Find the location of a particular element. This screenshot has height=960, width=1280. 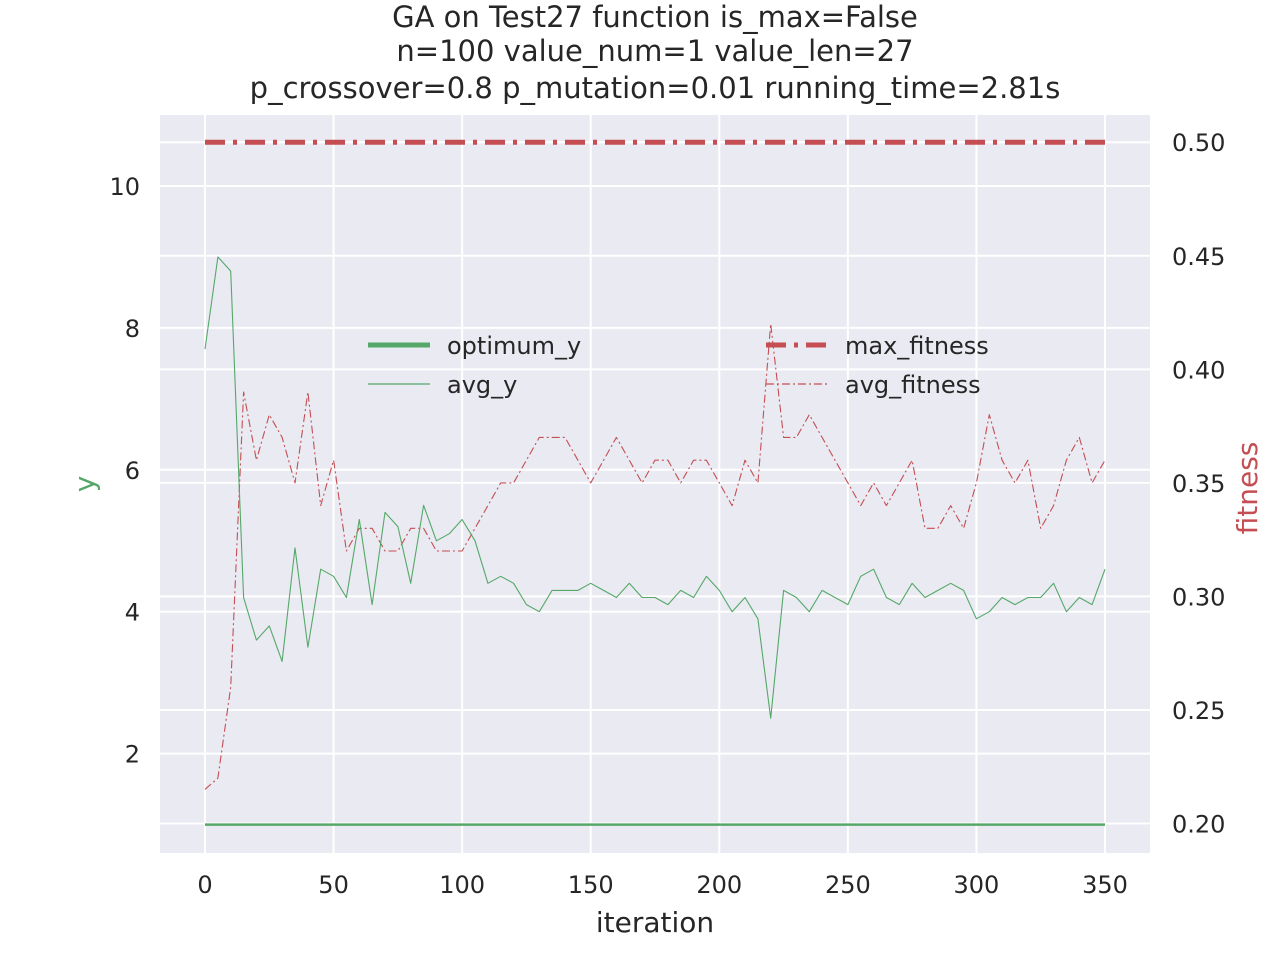

y-left-tick-label: 6 is located at coordinates (132, 471).